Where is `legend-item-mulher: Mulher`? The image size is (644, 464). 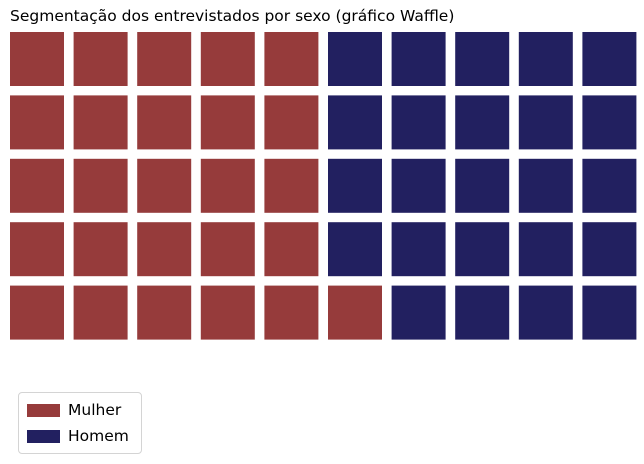
legend-item-mulher: Mulher is located at coordinates (84, 410).